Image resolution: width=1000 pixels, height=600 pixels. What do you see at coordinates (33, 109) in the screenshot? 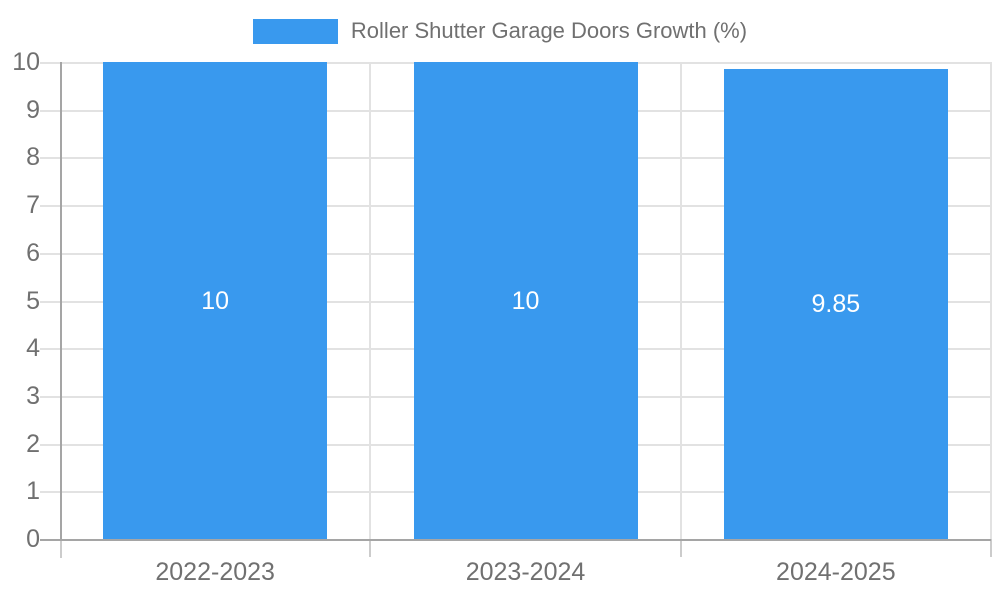
I see `y-tick-label: 9` at bounding box center [33, 109].